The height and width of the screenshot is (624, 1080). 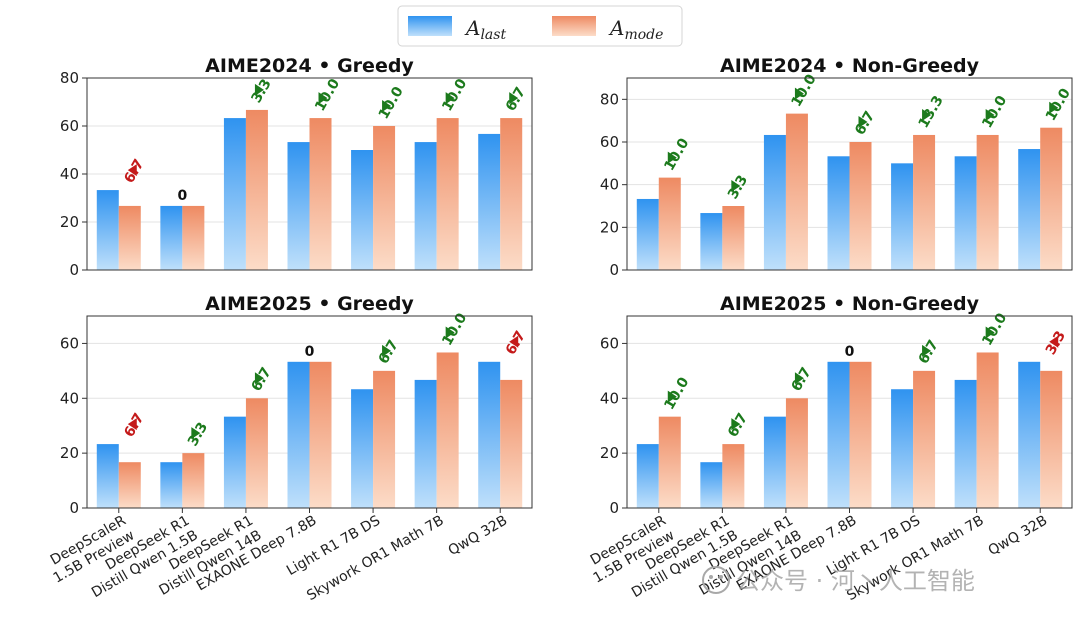 I want to click on legend: Alast Amode, so click(x=540, y=26).